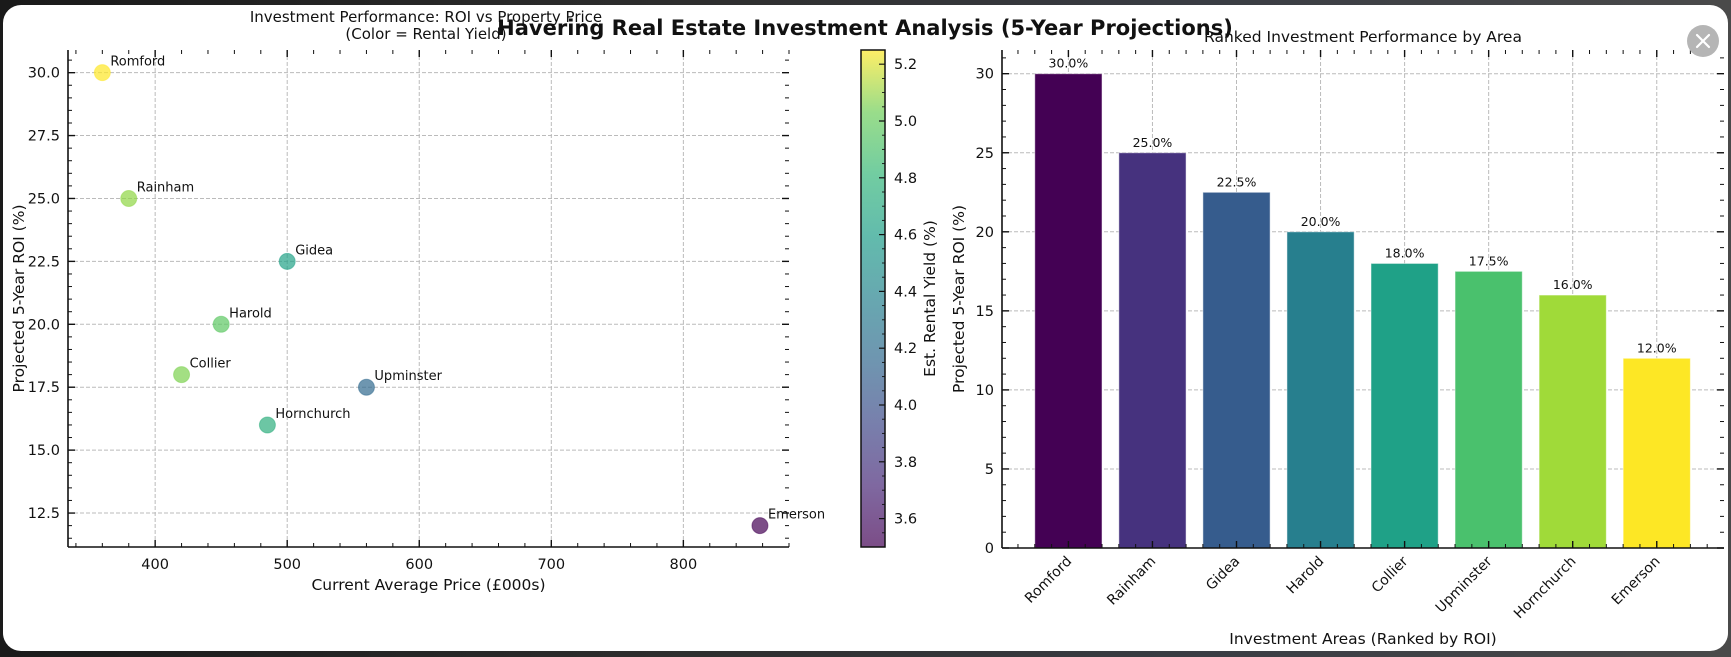  I want to click on colorbar-tick-label: 4.2, so click(905, 349).